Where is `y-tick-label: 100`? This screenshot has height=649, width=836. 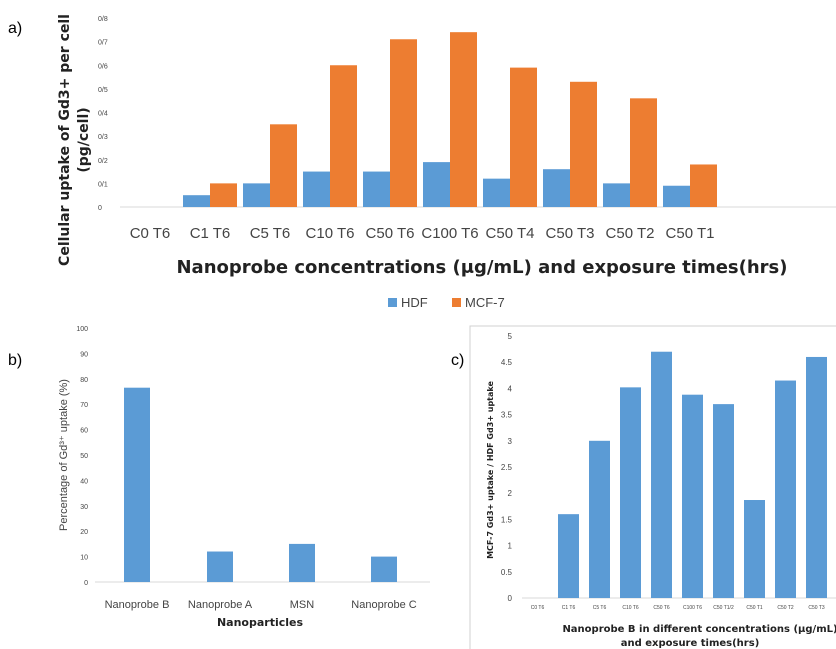 y-tick-label: 100 is located at coordinates (82, 329).